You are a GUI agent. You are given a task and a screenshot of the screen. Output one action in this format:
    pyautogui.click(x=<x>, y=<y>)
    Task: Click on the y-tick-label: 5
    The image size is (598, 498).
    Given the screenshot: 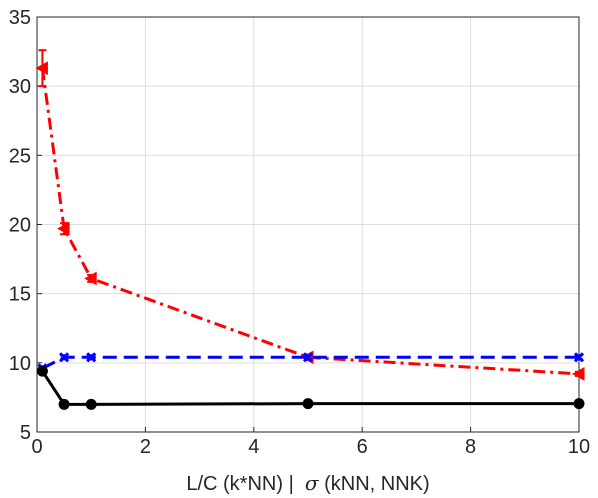 What is the action you would take?
    pyautogui.click(x=25, y=433)
    